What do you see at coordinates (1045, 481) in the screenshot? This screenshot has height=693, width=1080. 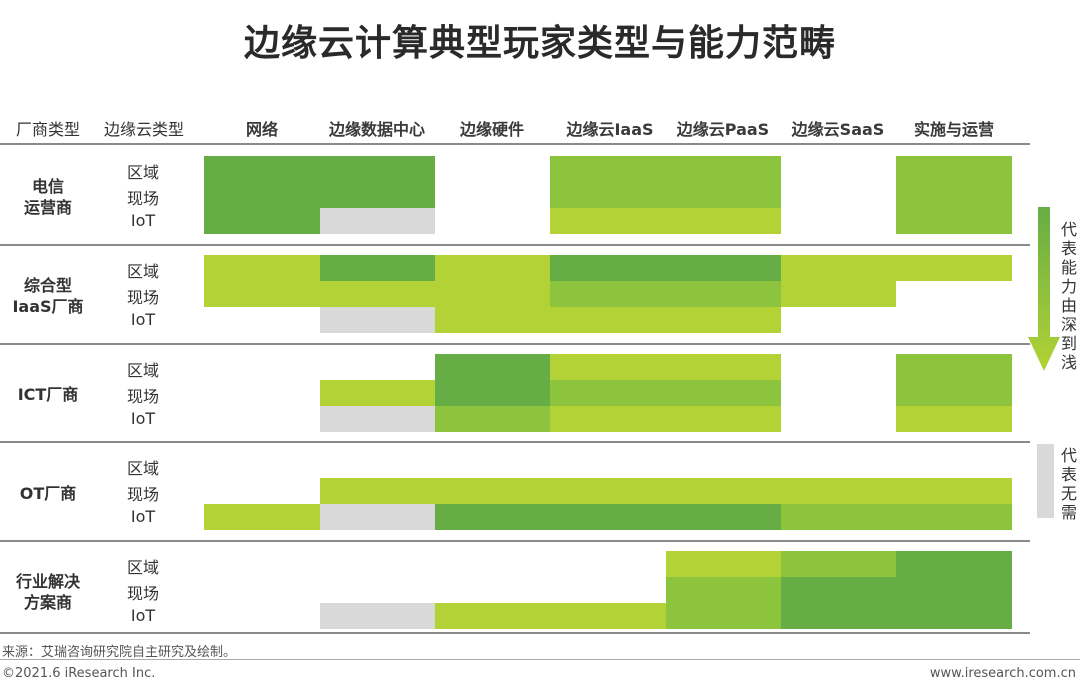 I see `legend-gray-swatch` at bounding box center [1045, 481].